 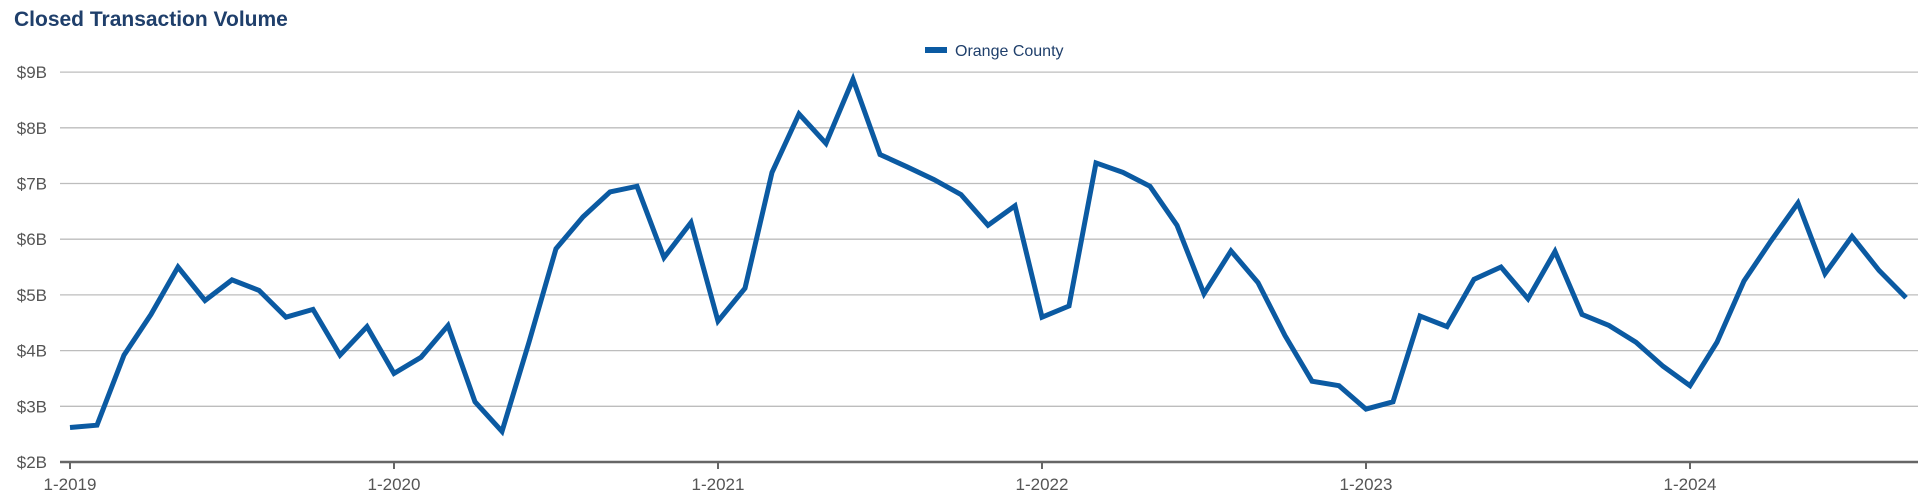 I want to click on legend: Orange County, so click(x=994, y=51).